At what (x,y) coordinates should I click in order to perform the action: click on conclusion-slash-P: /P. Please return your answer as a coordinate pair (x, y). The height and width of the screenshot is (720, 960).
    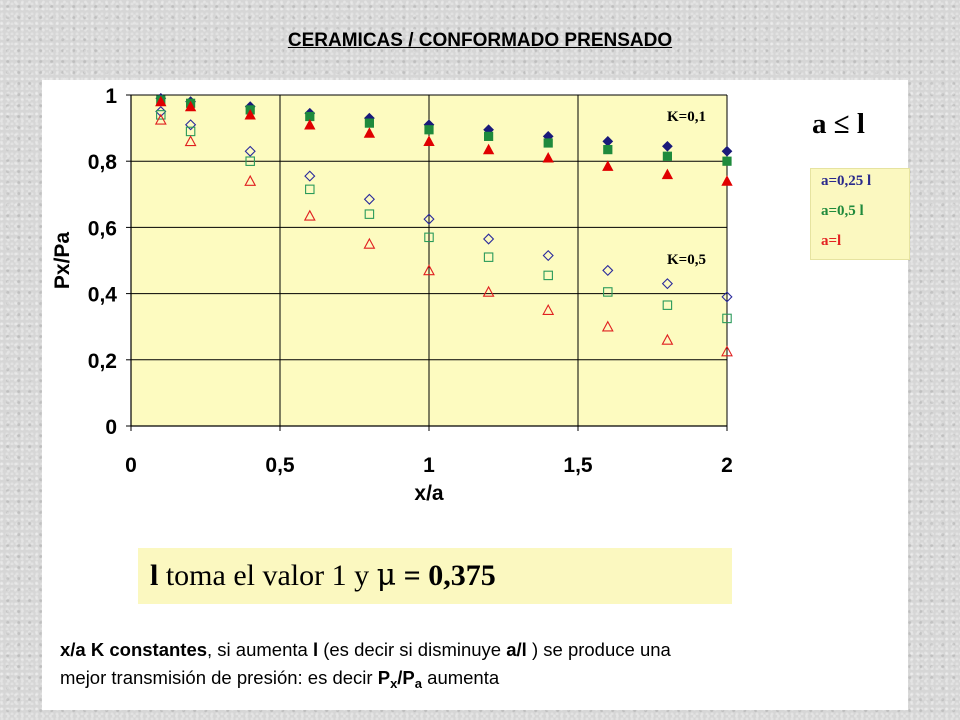
    Looking at the image, I should click on (406, 677).